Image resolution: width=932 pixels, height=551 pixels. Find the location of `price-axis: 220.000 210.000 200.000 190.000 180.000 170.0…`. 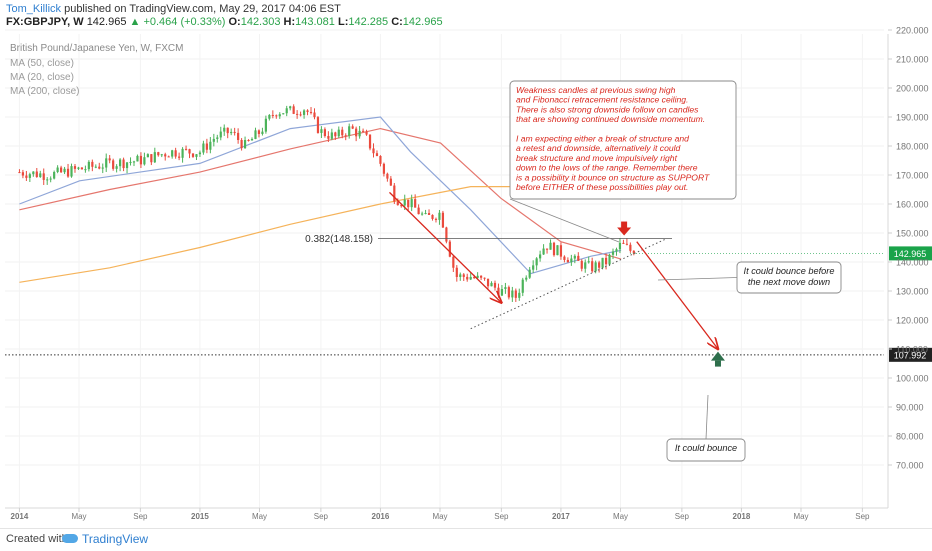

price-axis: 220.000 210.000 200.000 190.000 180.000 170.0… is located at coordinates (908, 267).